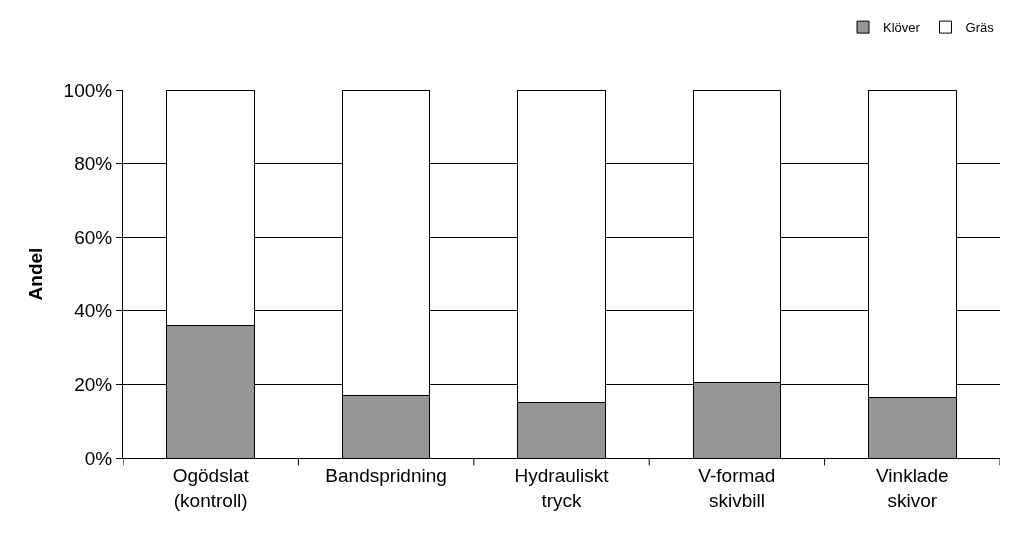 This screenshot has height=541, width=1022. Describe the element at coordinates (36, 274) in the screenshot. I see `y-axis-title: Andel` at that location.